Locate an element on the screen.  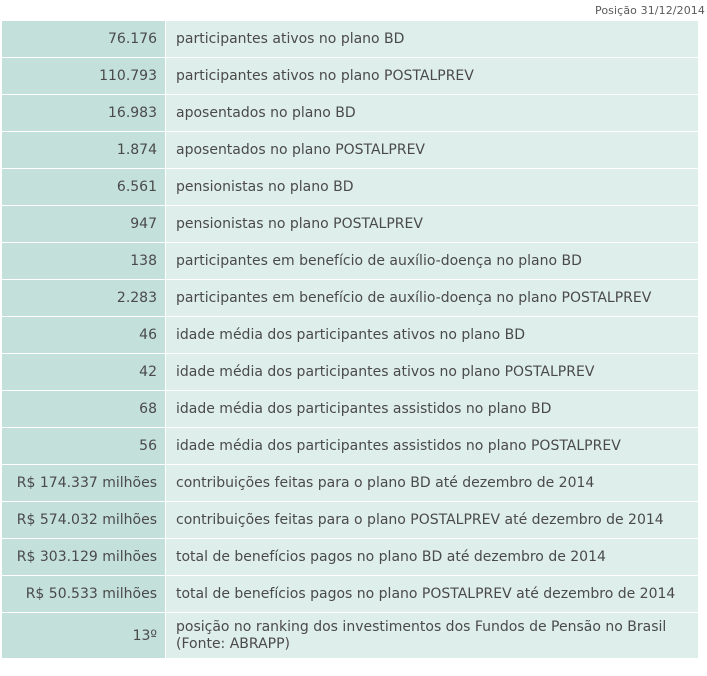
row-value: 76.176 is located at coordinates (84, 39).